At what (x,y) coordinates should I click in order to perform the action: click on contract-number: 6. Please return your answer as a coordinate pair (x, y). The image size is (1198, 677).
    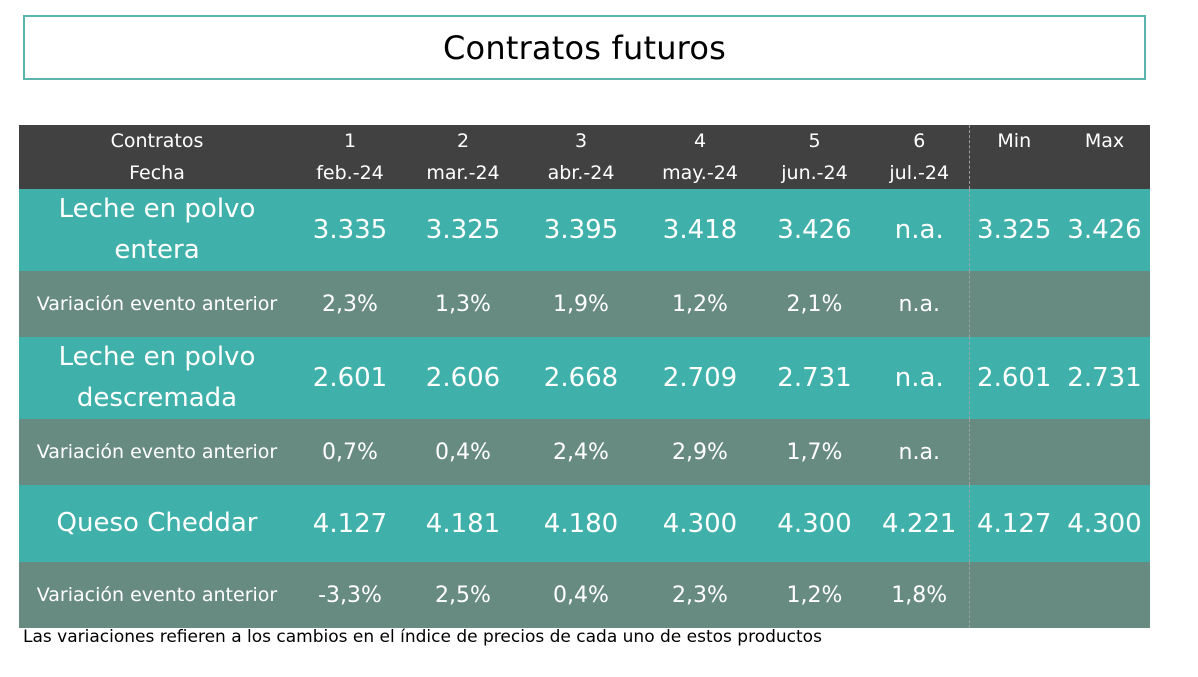
    Looking at the image, I should click on (919, 141).